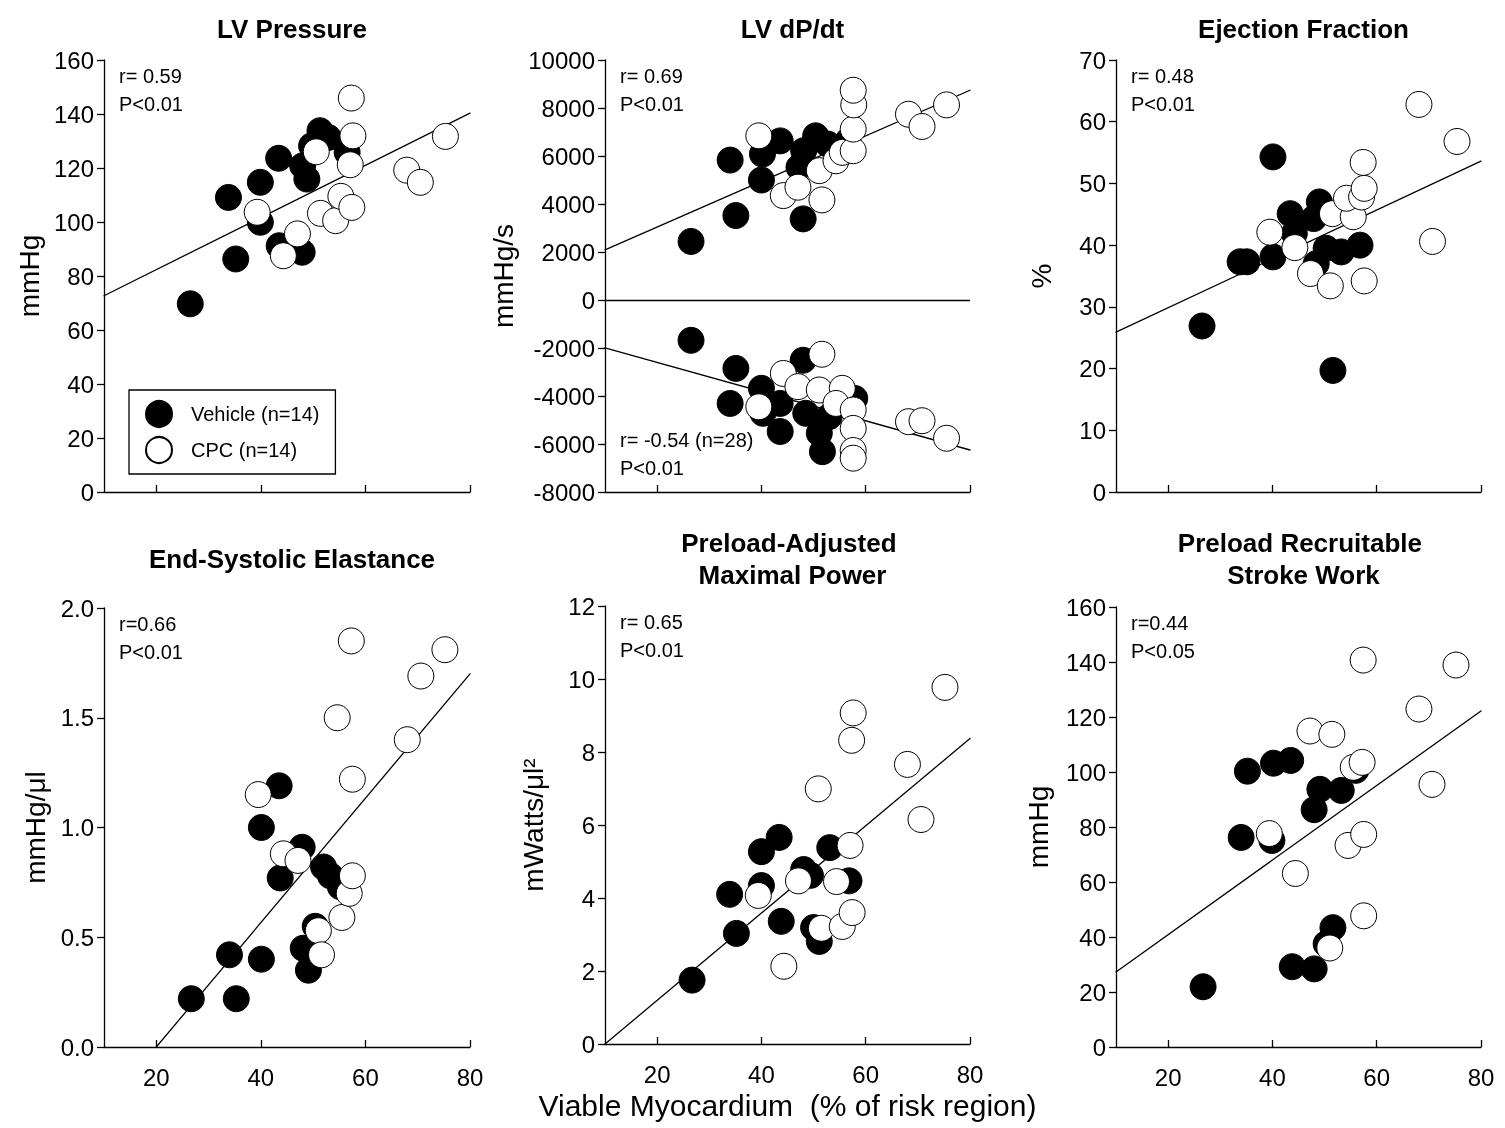 The width and height of the screenshot is (1505, 1128). I want to click on y-tick-label: 10000, so click(561, 60).